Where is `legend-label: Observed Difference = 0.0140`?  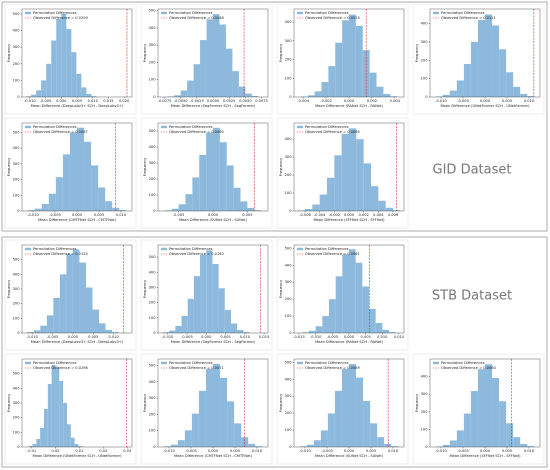 legend-label: Observed Difference = 0.0140 is located at coordinates (197, 254).